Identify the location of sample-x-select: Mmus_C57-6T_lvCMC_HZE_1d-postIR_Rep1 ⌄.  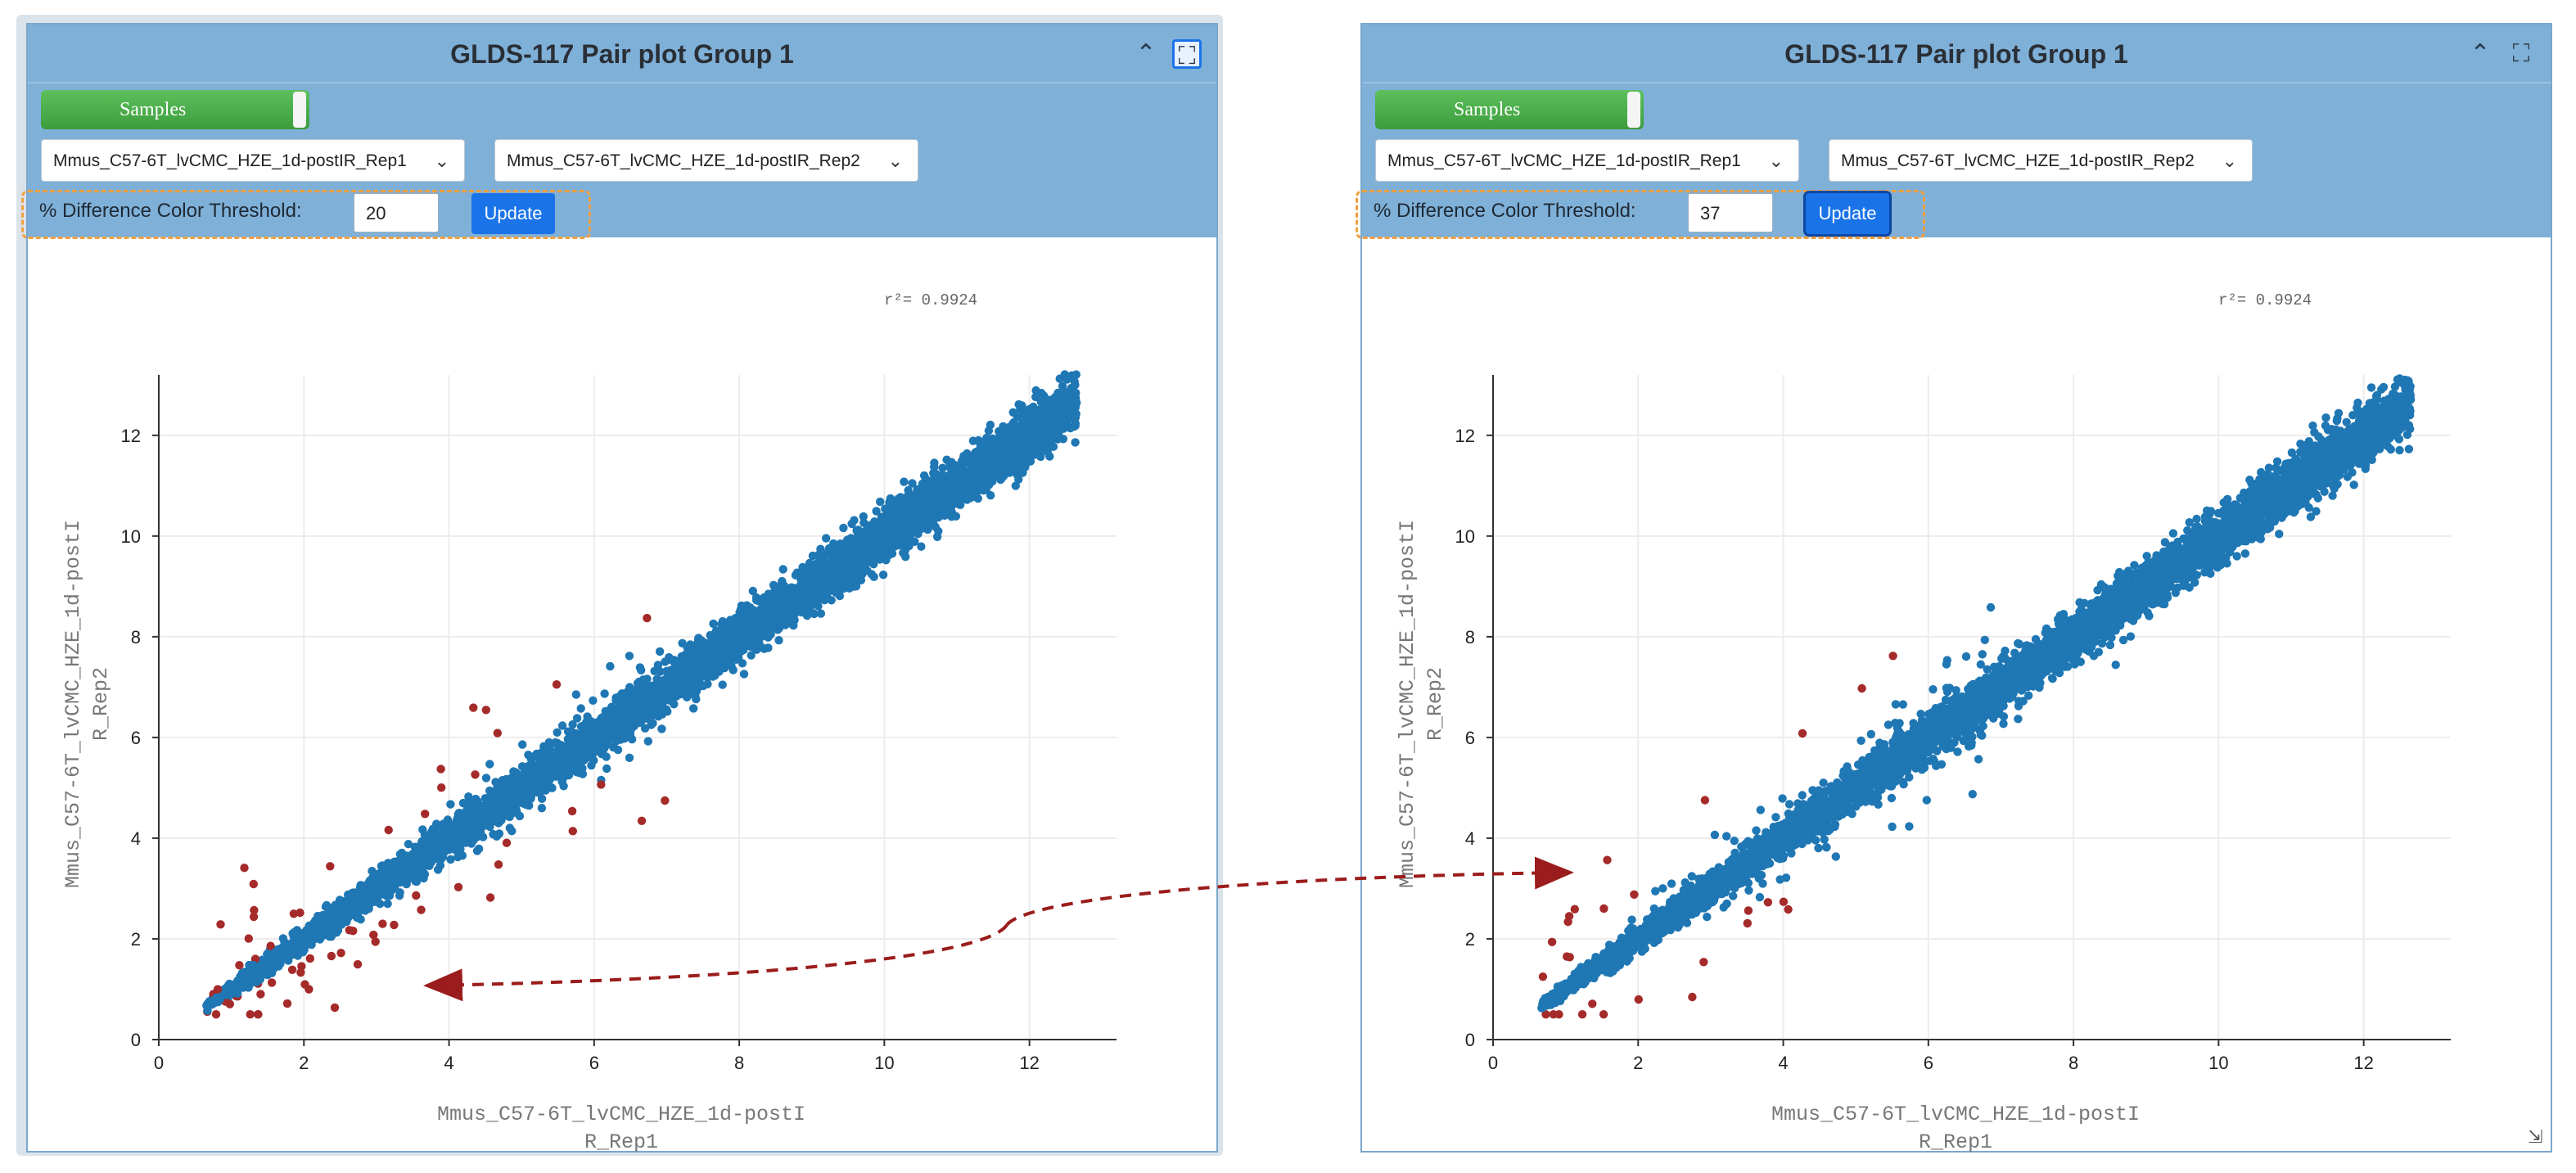
(253, 160).